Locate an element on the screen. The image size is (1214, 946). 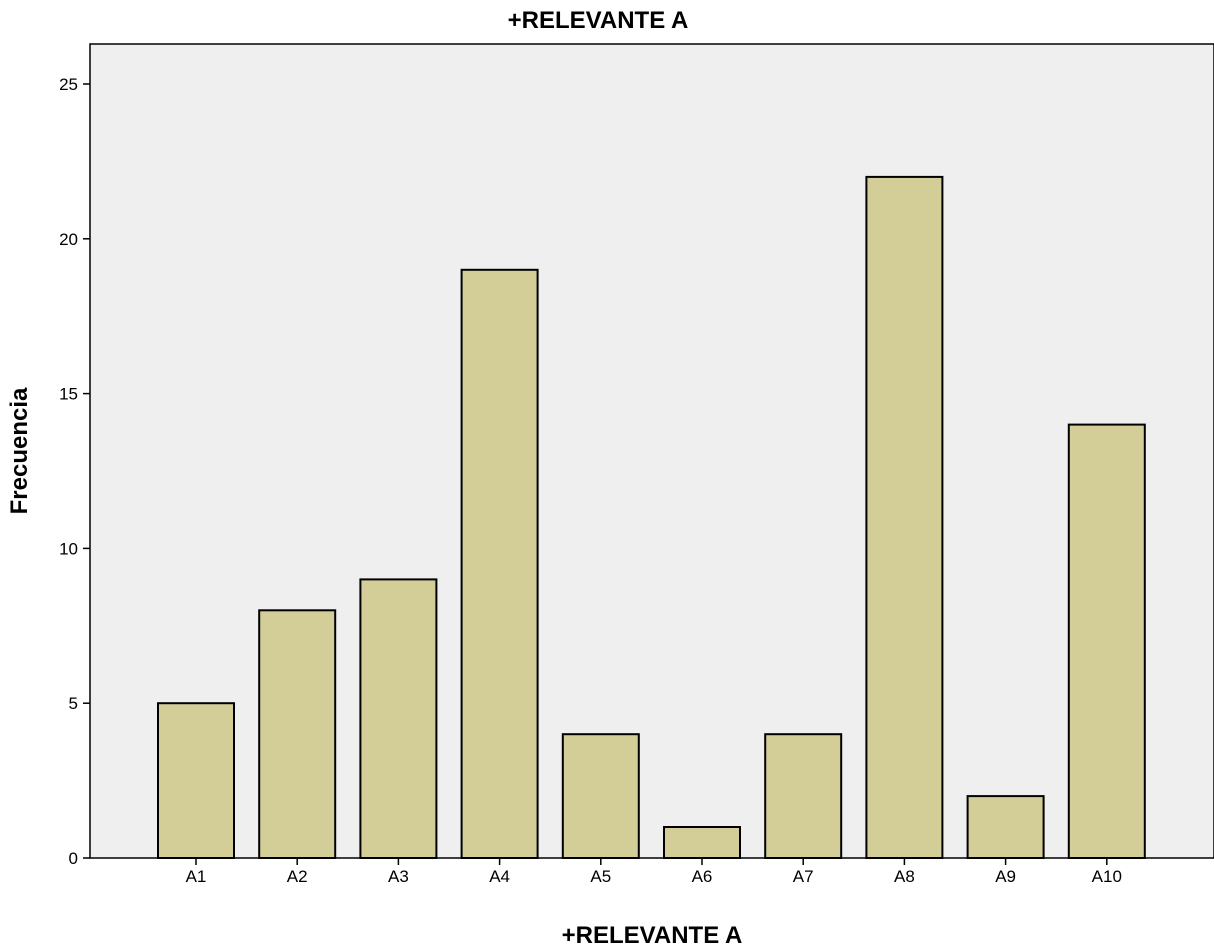
bar-a7 is located at coordinates (803, 796).